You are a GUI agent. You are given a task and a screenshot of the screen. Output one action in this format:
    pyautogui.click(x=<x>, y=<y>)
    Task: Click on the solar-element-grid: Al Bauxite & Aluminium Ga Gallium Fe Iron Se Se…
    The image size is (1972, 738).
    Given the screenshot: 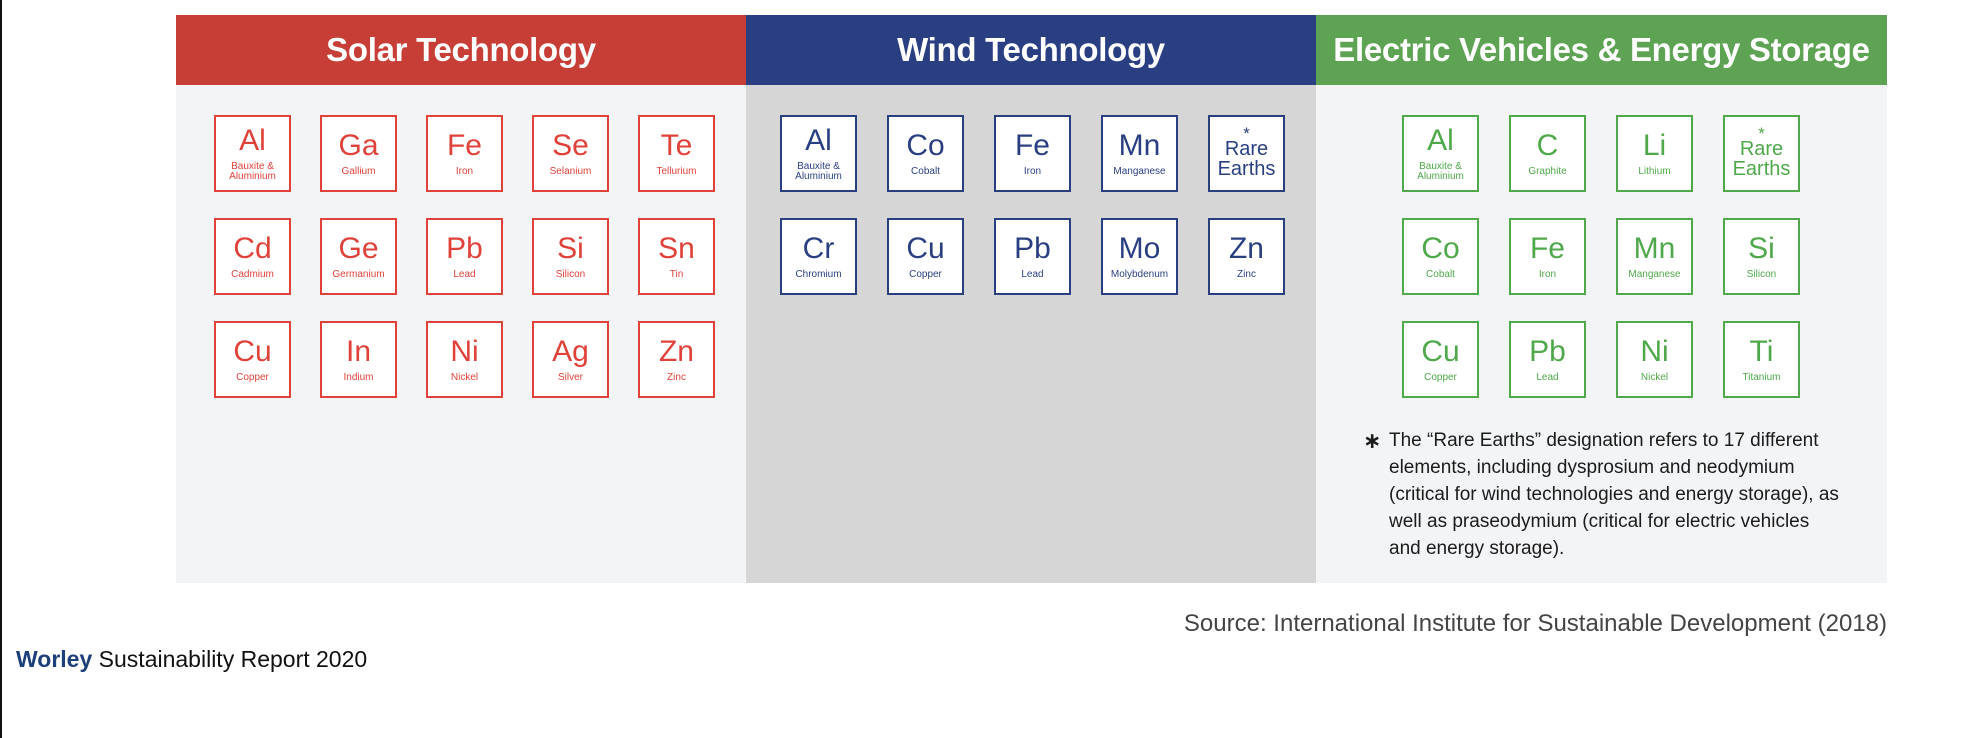 What is the action you would take?
    pyautogui.click(x=464, y=256)
    